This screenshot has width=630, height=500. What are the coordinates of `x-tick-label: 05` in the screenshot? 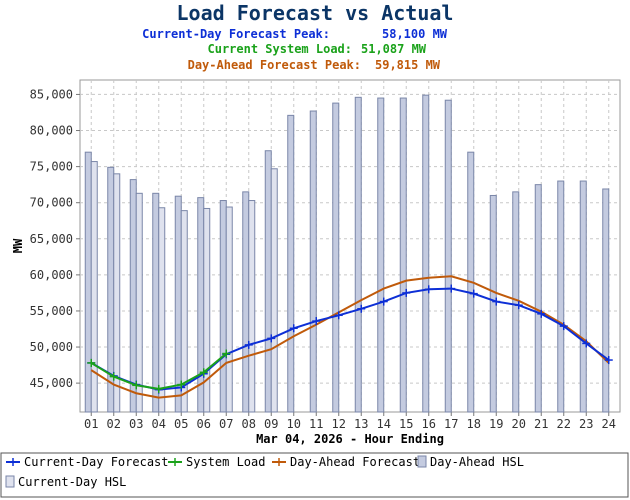 It's located at (181, 424).